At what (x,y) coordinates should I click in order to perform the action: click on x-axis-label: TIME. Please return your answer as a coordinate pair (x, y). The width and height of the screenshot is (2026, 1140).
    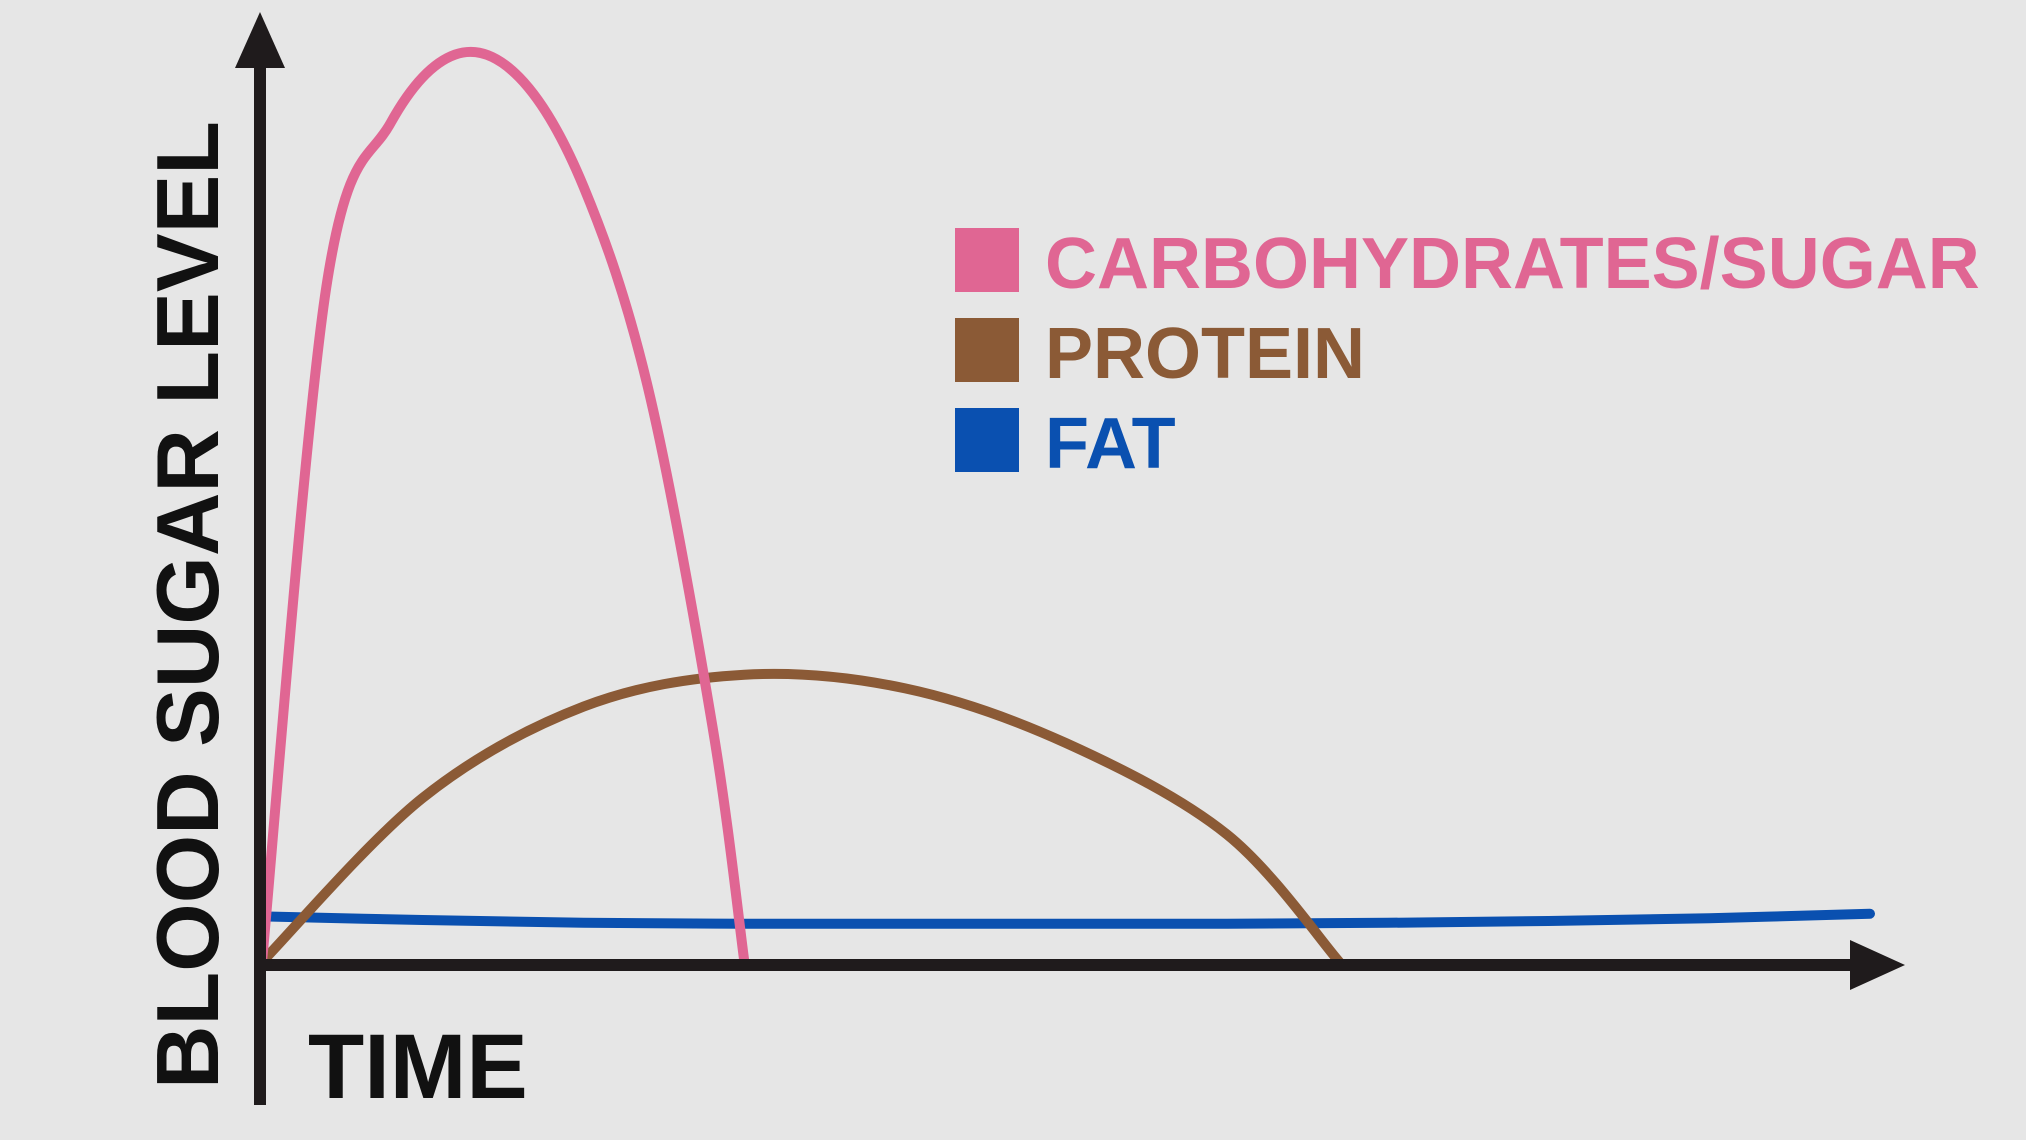
    Looking at the image, I should click on (418, 1067).